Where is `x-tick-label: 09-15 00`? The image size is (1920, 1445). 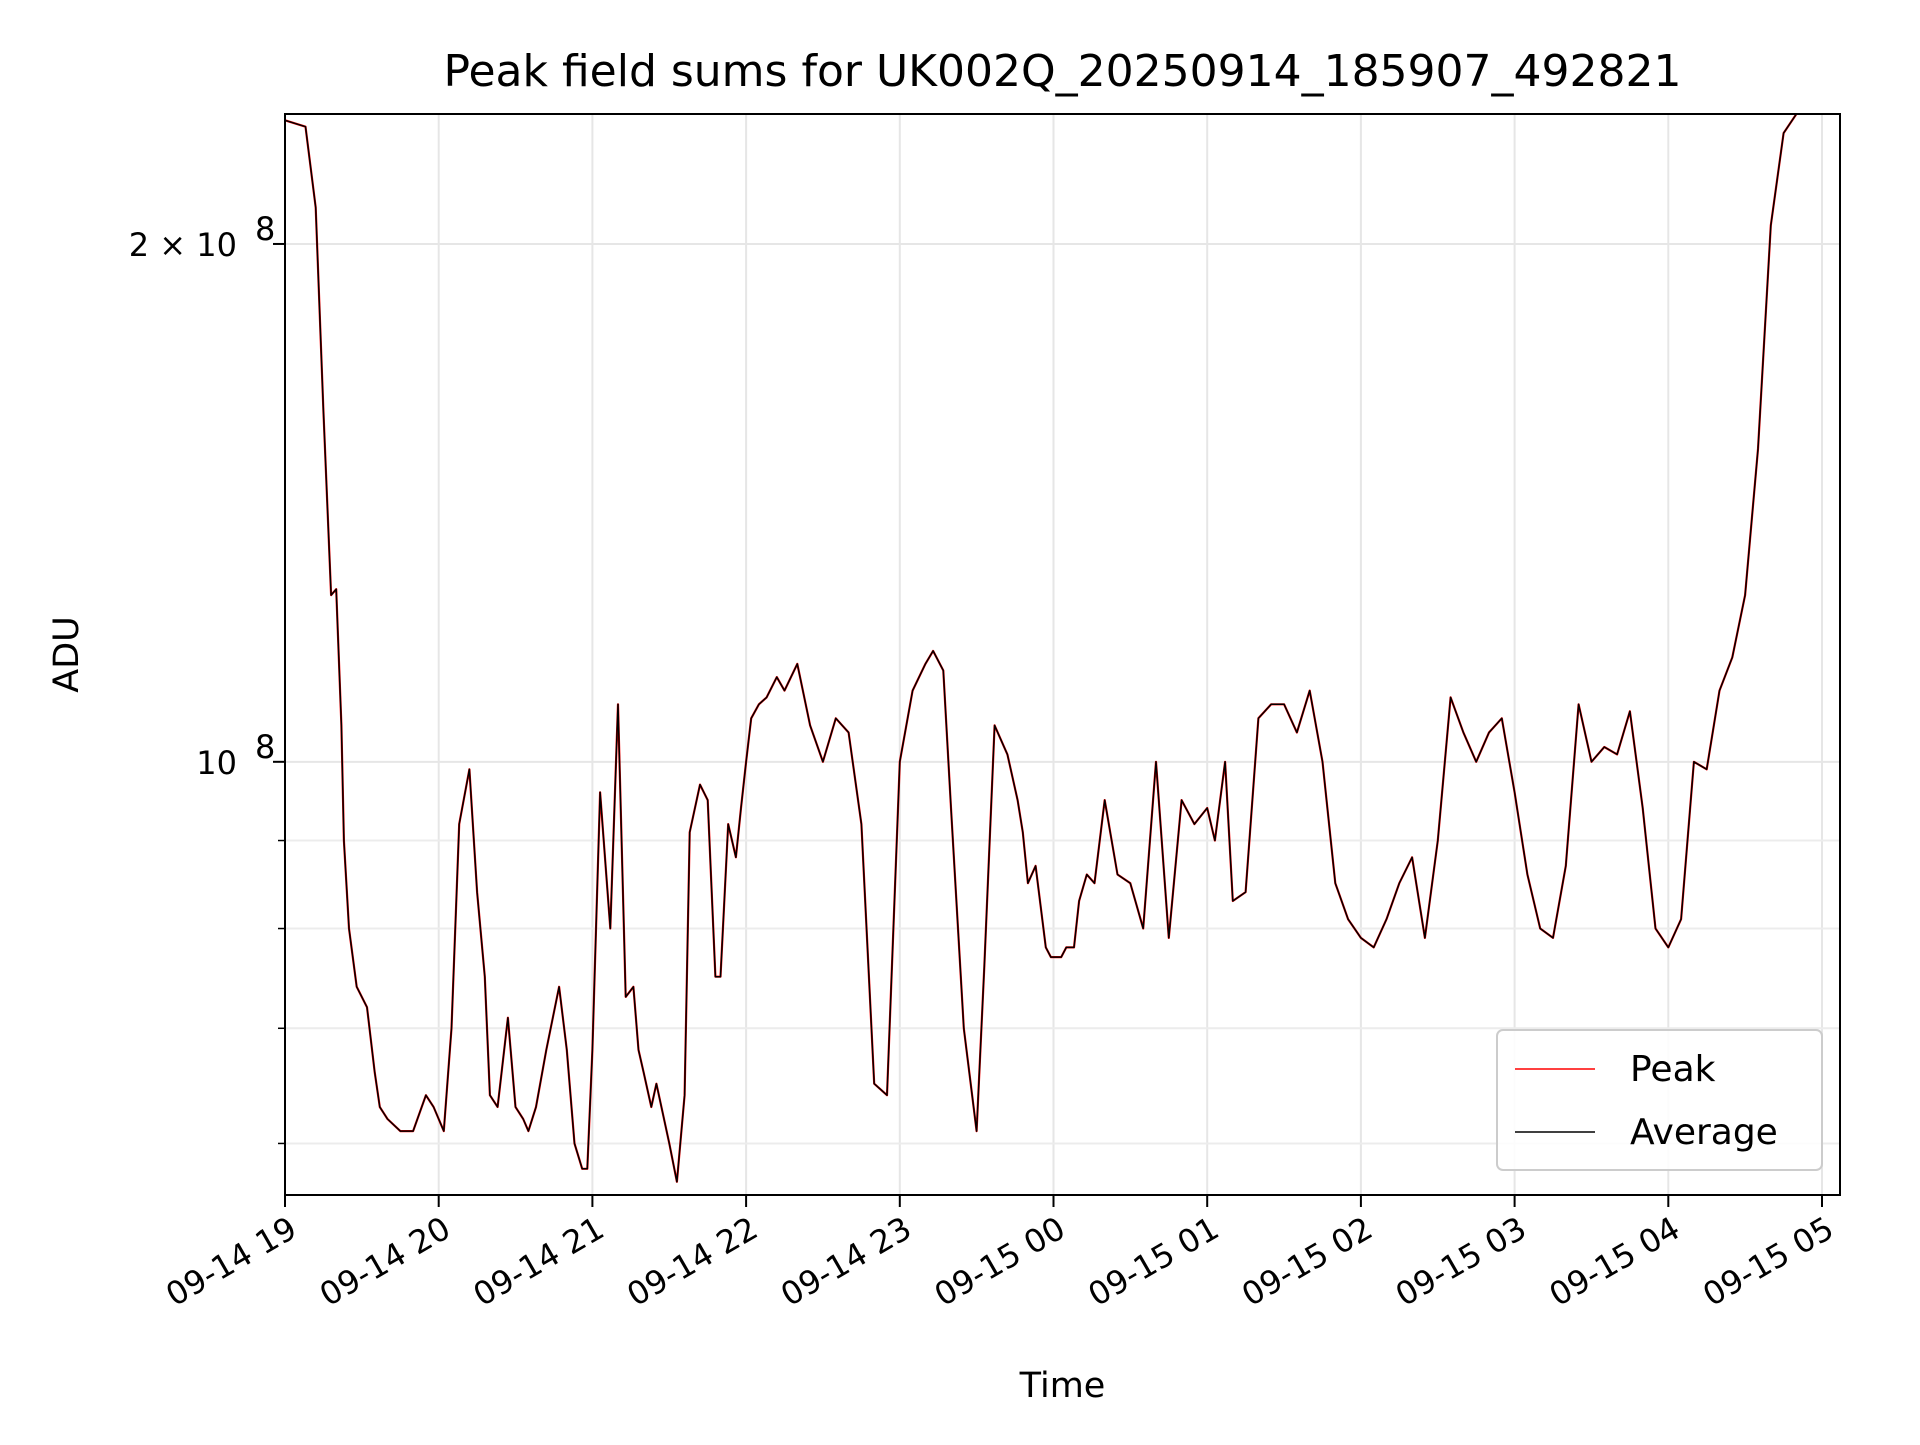
x-tick-label: 09-15 00 is located at coordinates (1000, 1261).